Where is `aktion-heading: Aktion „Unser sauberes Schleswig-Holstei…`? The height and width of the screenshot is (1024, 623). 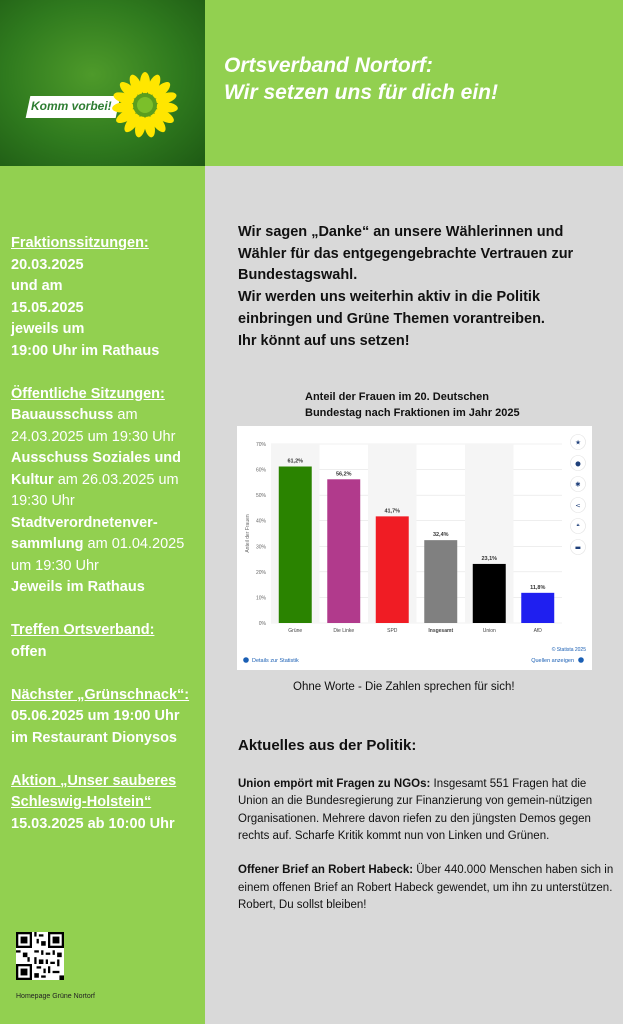 aktion-heading: Aktion „Unser sauberes Schleswig-Holstei… is located at coordinates (94, 791).